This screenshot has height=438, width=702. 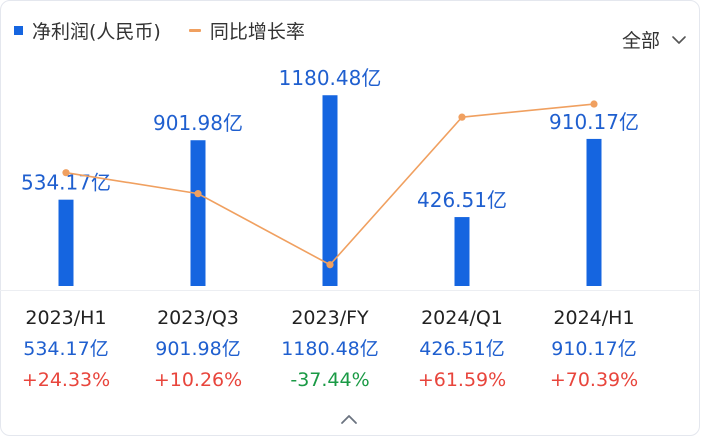 What do you see at coordinates (679, 39) in the screenshot?
I see `chevron-down-icon` at bounding box center [679, 39].